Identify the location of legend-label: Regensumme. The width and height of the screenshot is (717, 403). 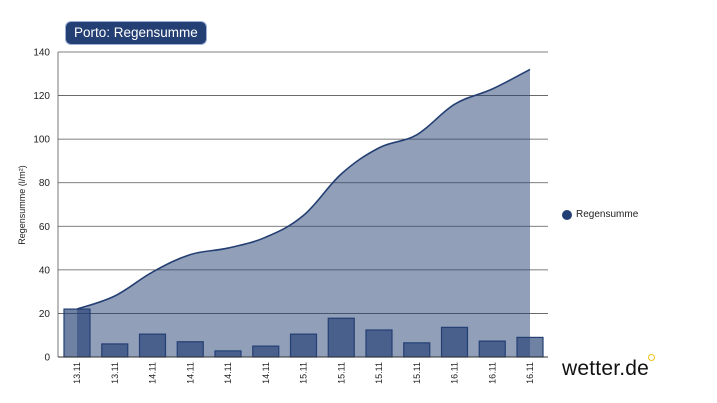
(607, 214).